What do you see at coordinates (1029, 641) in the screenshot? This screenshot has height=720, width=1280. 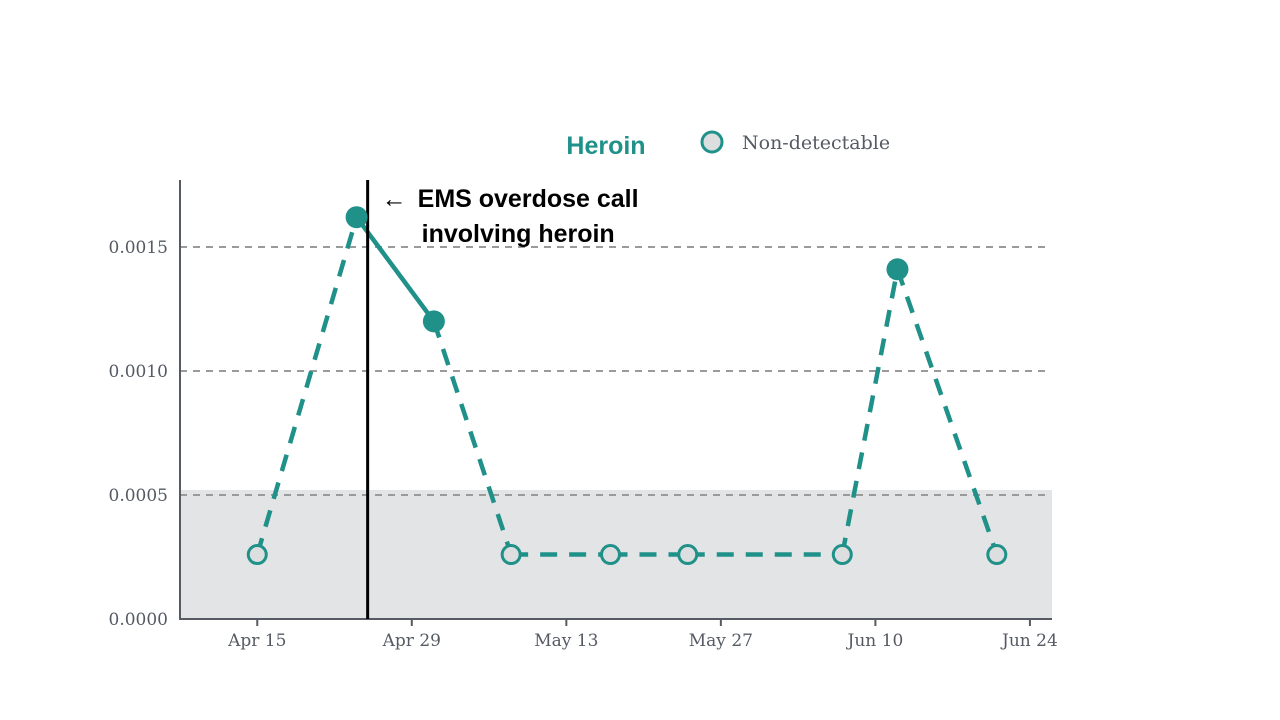 I see `x-tick-label: Jun 24` at bounding box center [1029, 641].